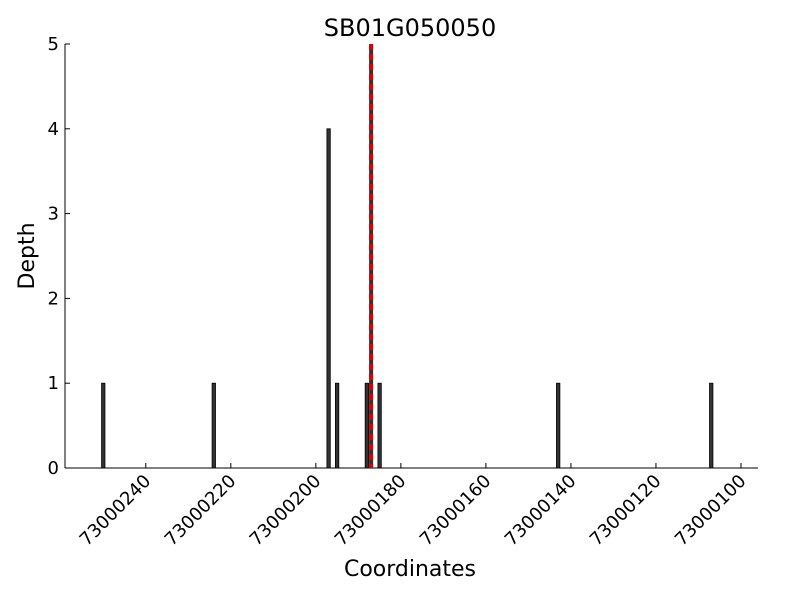 Image resolution: width=800 pixels, height=600 pixels. What do you see at coordinates (27, 255) in the screenshot?
I see `y-axis-label: Depth` at bounding box center [27, 255].